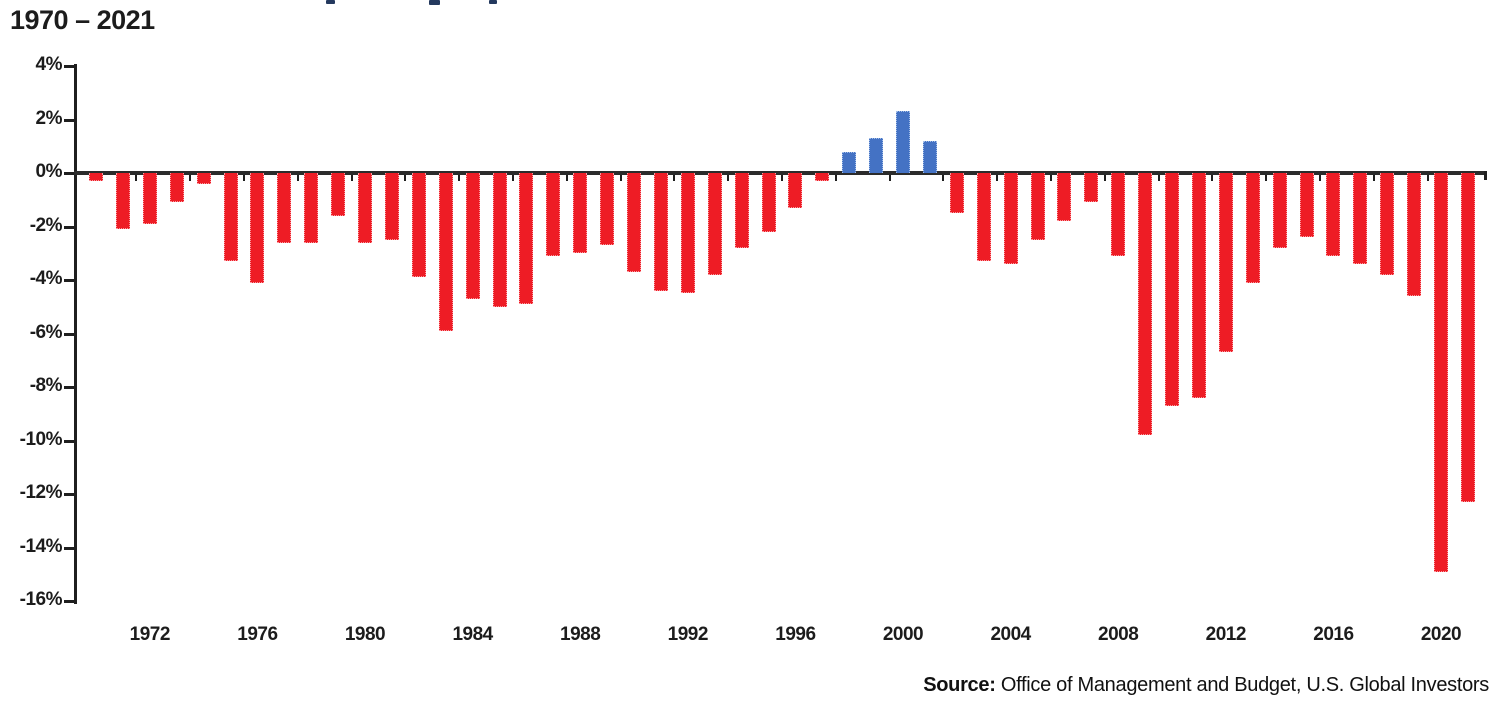 This screenshot has height=710, width=1496. Describe the element at coordinates (983, 217) in the screenshot. I see `deficit-bar-2003` at that location.